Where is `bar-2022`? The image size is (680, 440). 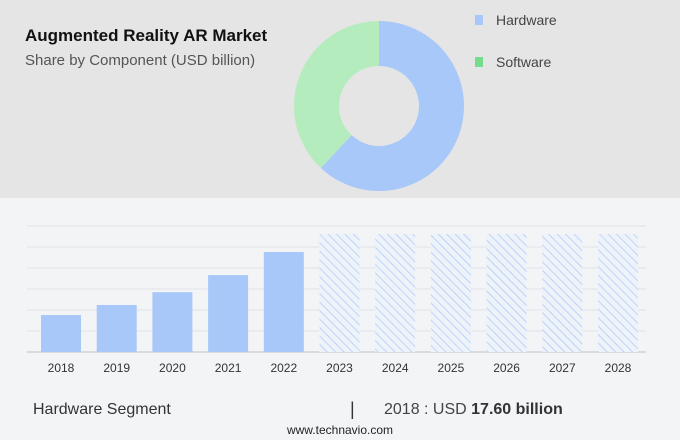 bar-2022 is located at coordinates (283, 302).